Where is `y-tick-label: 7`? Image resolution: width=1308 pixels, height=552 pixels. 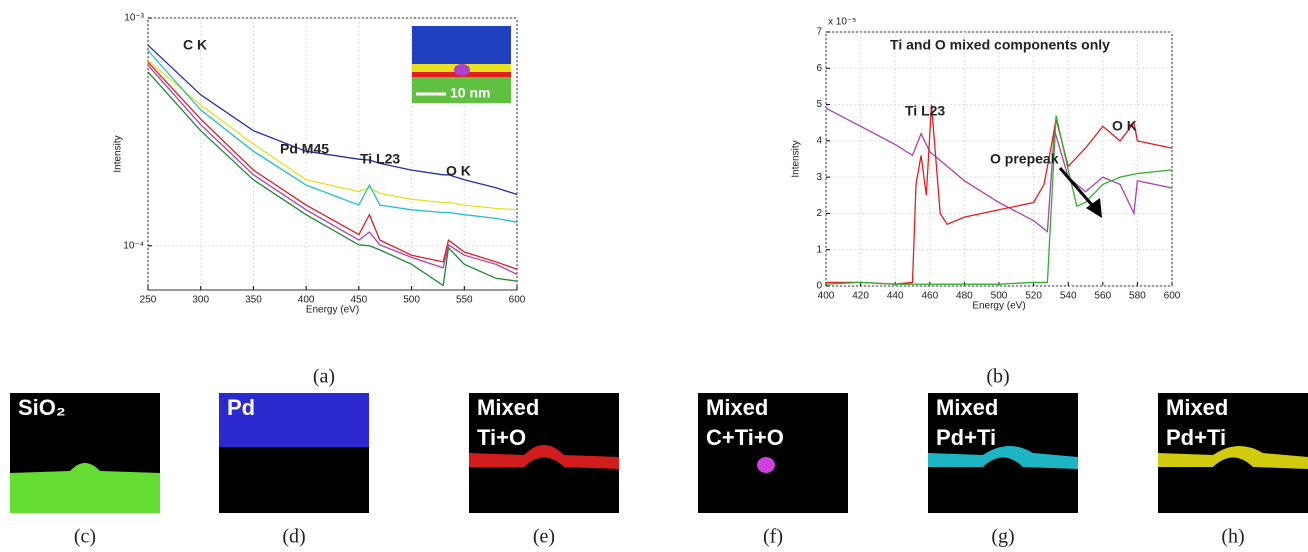
y-tick-label: 7 is located at coordinates (819, 32).